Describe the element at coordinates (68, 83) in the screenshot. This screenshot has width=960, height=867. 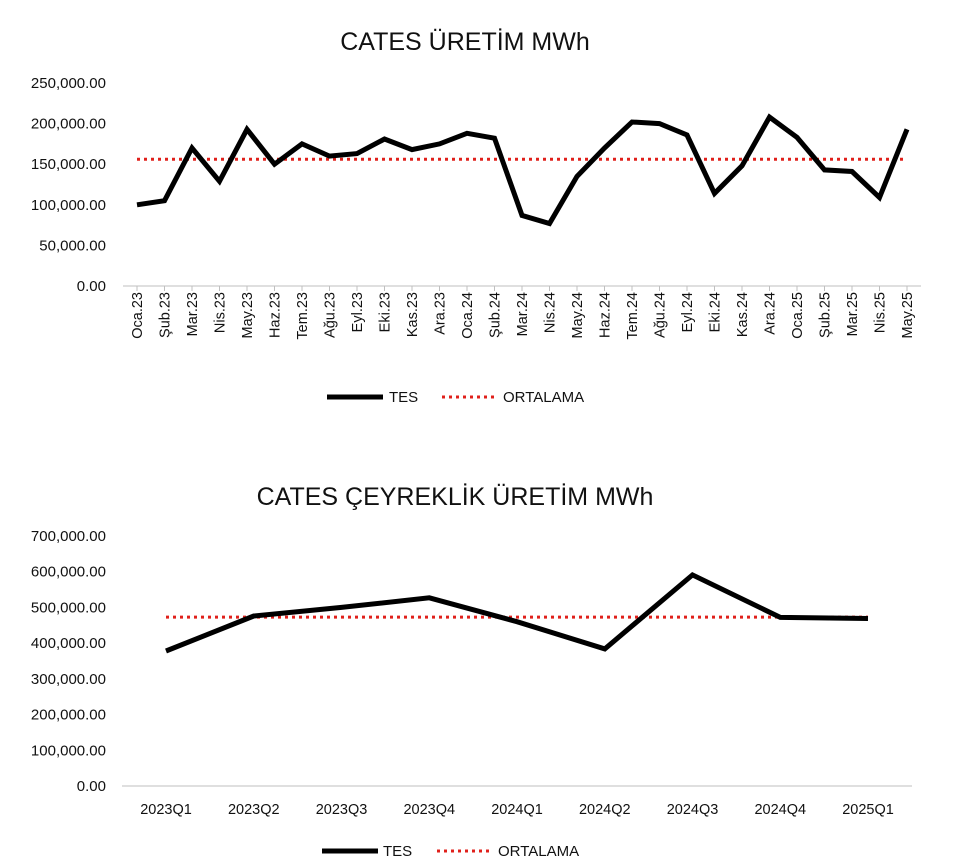
I see `y-tick-label: 250,000.00` at that location.